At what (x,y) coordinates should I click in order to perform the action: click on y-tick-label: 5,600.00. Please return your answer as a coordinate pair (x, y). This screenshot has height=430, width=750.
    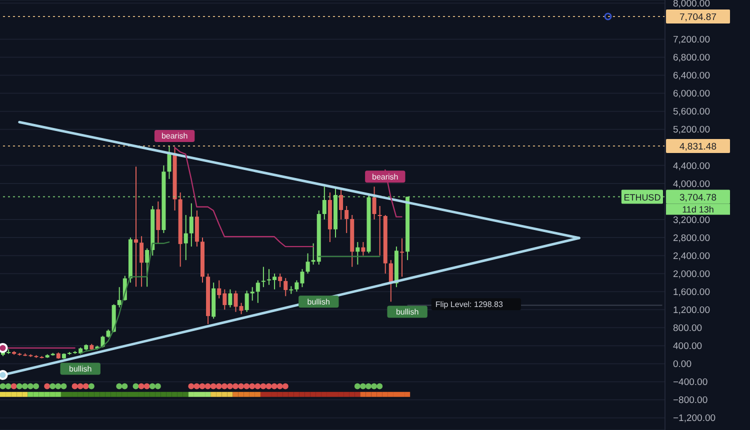
    Looking at the image, I should click on (691, 112).